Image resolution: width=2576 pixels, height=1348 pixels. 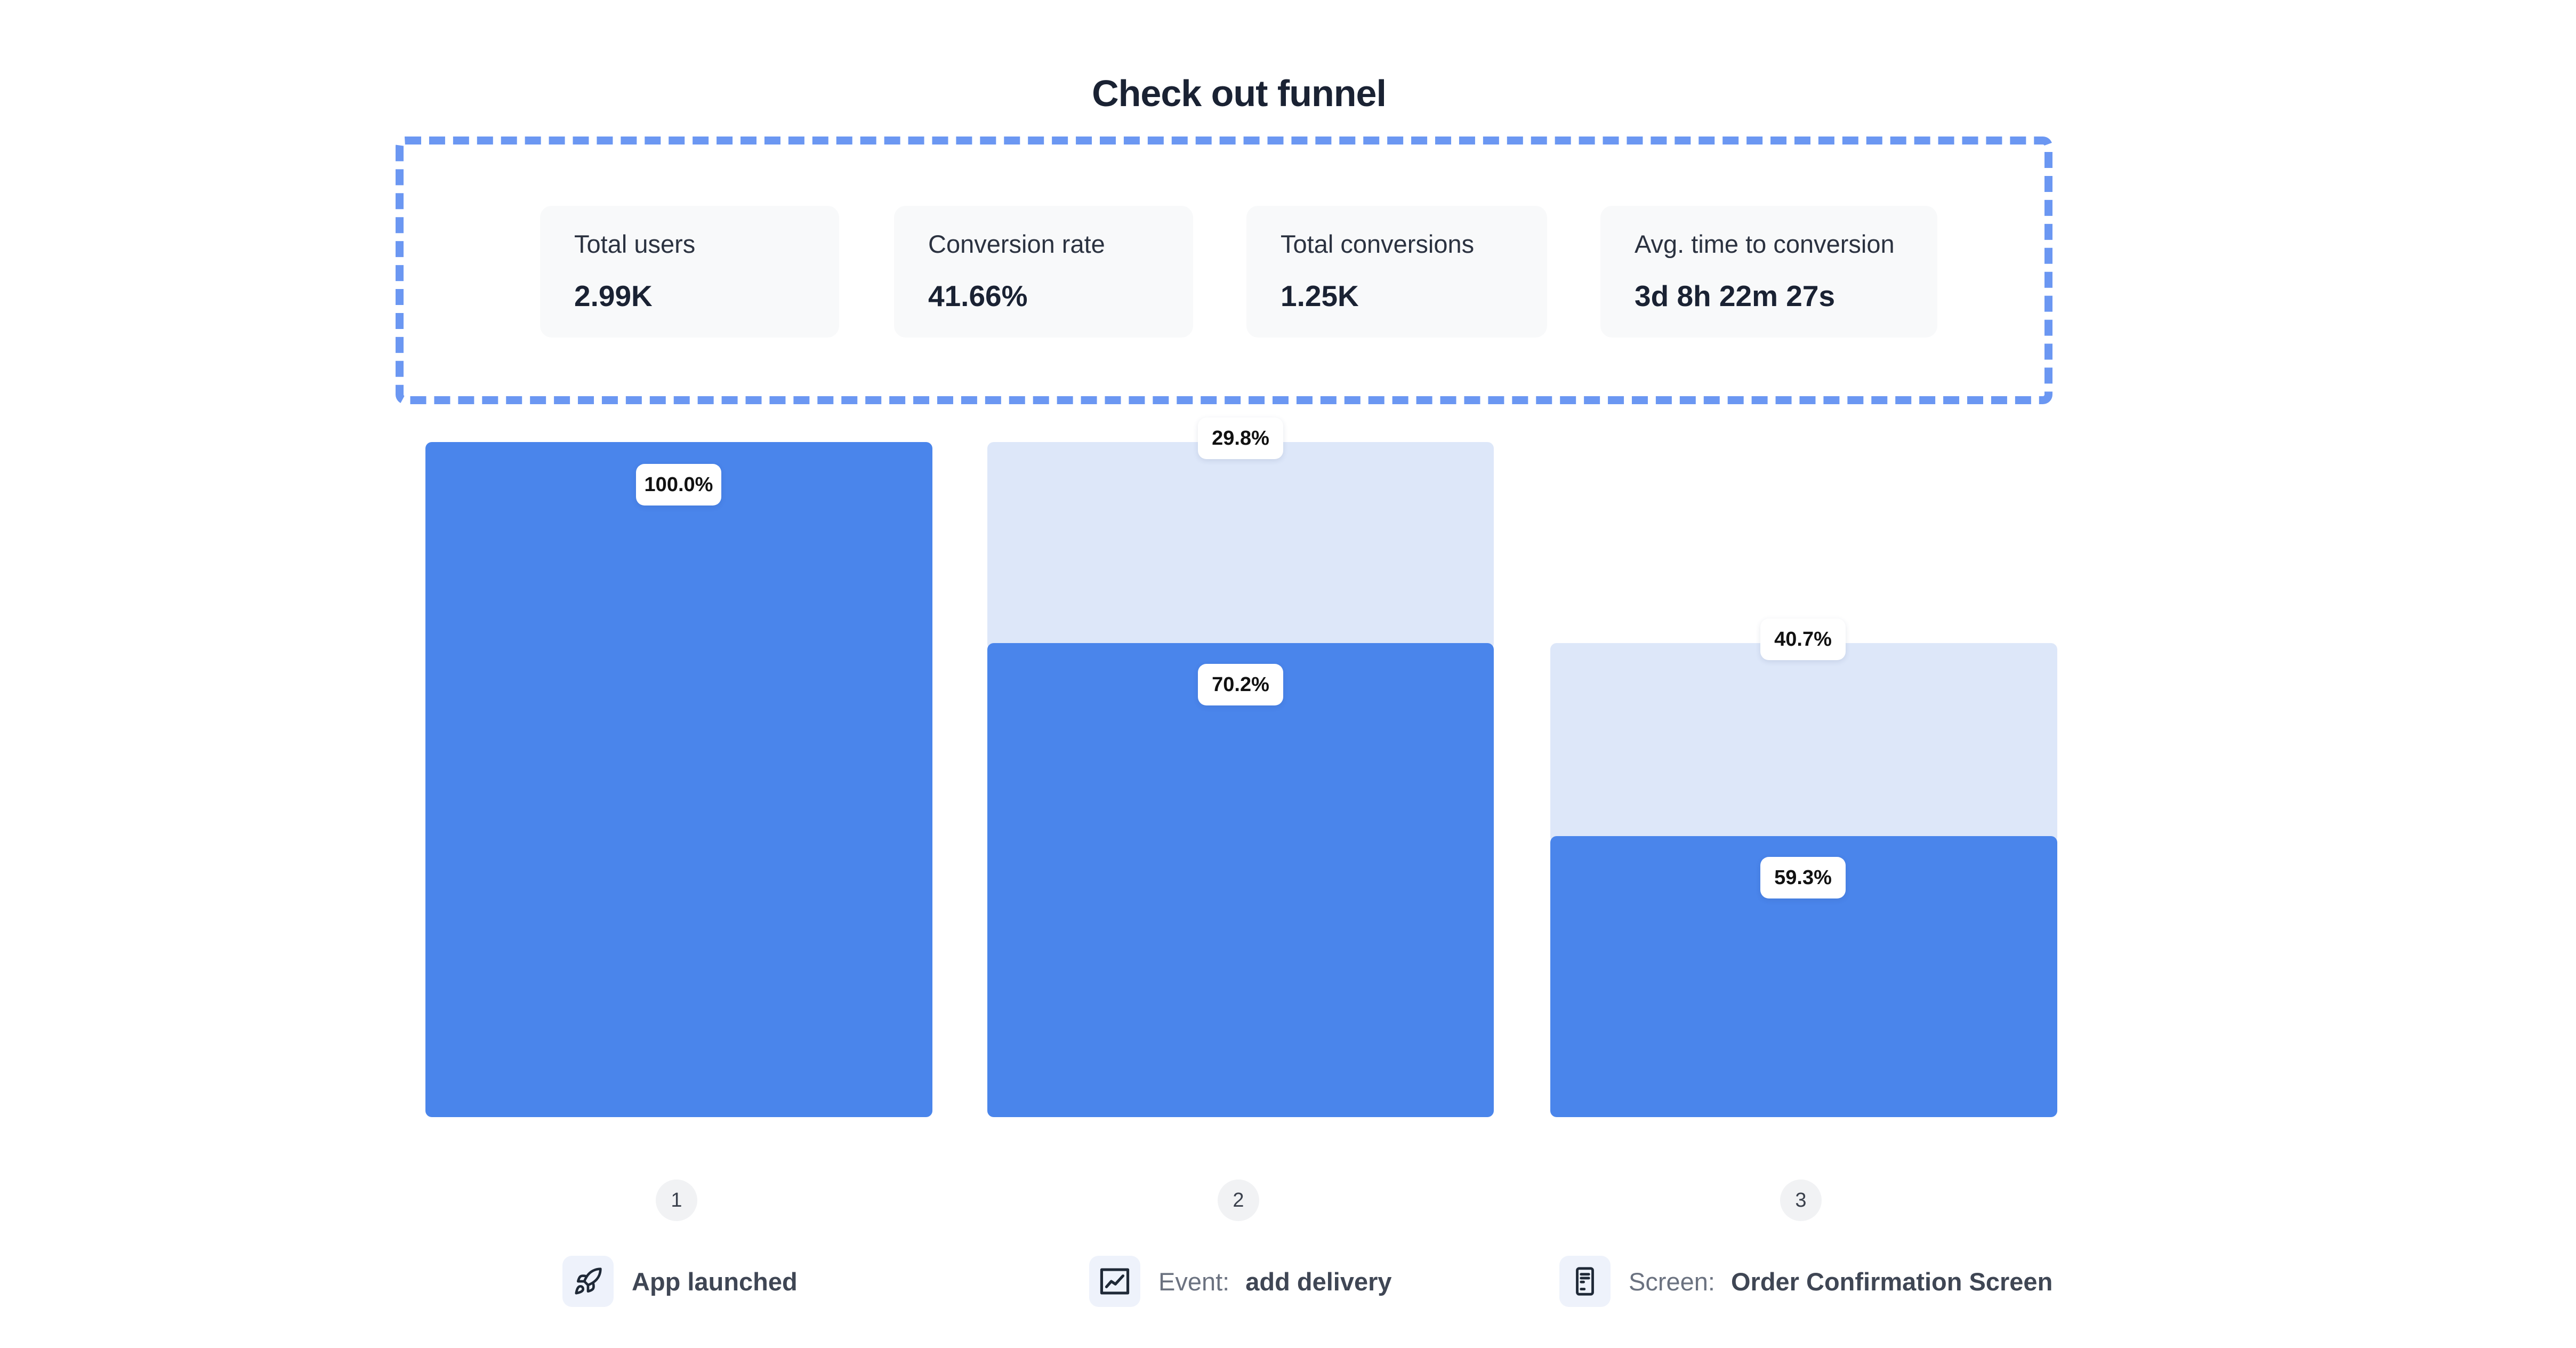 What do you see at coordinates (588, 1281) in the screenshot?
I see `rocket-icon` at bounding box center [588, 1281].